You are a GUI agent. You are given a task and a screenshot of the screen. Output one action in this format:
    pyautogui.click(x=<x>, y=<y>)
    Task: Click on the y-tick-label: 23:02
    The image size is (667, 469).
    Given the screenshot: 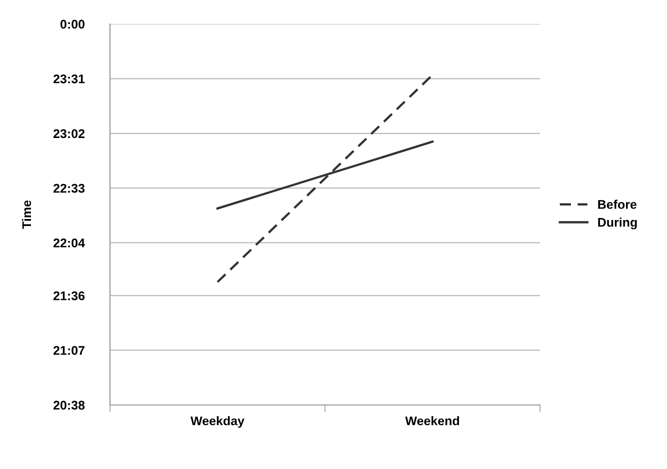 What is the action you would take?
    pyautogui.click(x=69, y=133)
    